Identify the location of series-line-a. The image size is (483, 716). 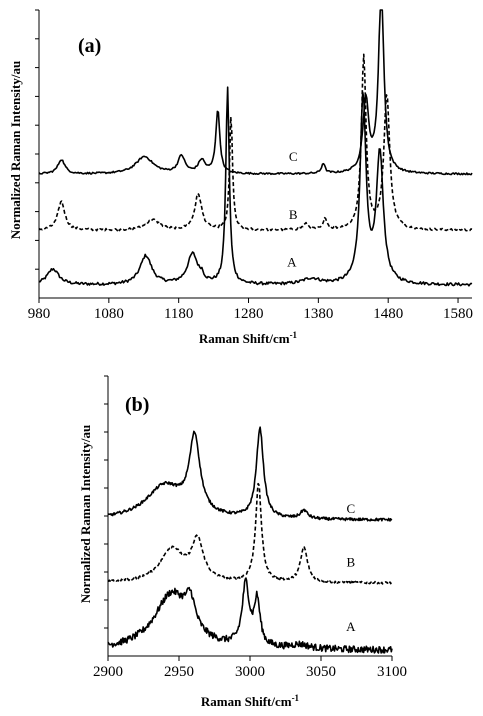
(250, 615).